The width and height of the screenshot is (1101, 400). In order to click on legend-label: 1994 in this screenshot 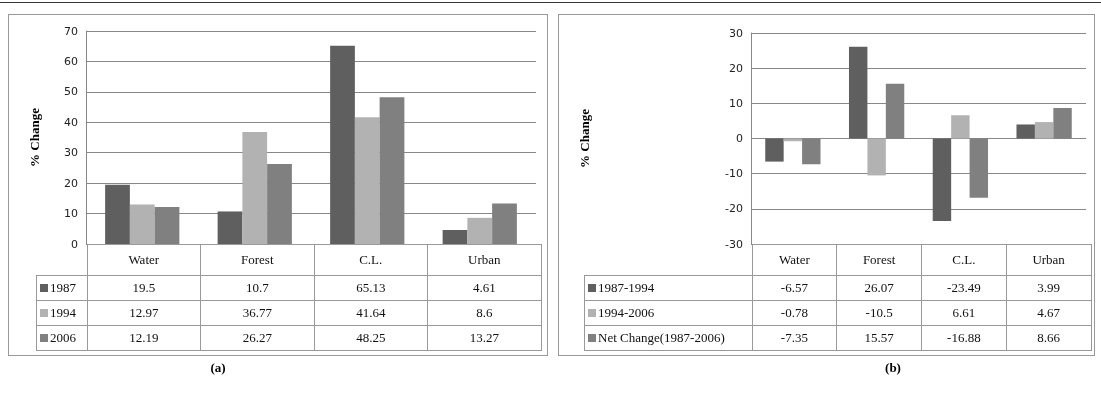, I will do `click(61, 313)`.